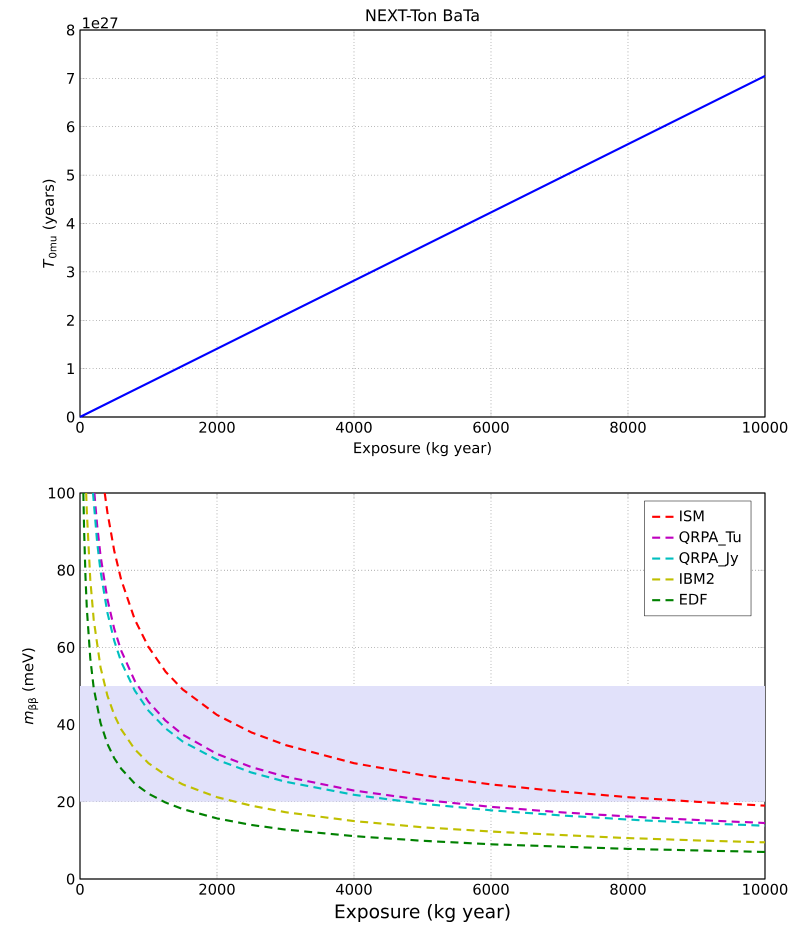 This screenshot has width=796, height=939. What do you see at coordinates (70, 175) in the screenshot?
I see `y-tick-label: 5` at bounding box center [70, 175].